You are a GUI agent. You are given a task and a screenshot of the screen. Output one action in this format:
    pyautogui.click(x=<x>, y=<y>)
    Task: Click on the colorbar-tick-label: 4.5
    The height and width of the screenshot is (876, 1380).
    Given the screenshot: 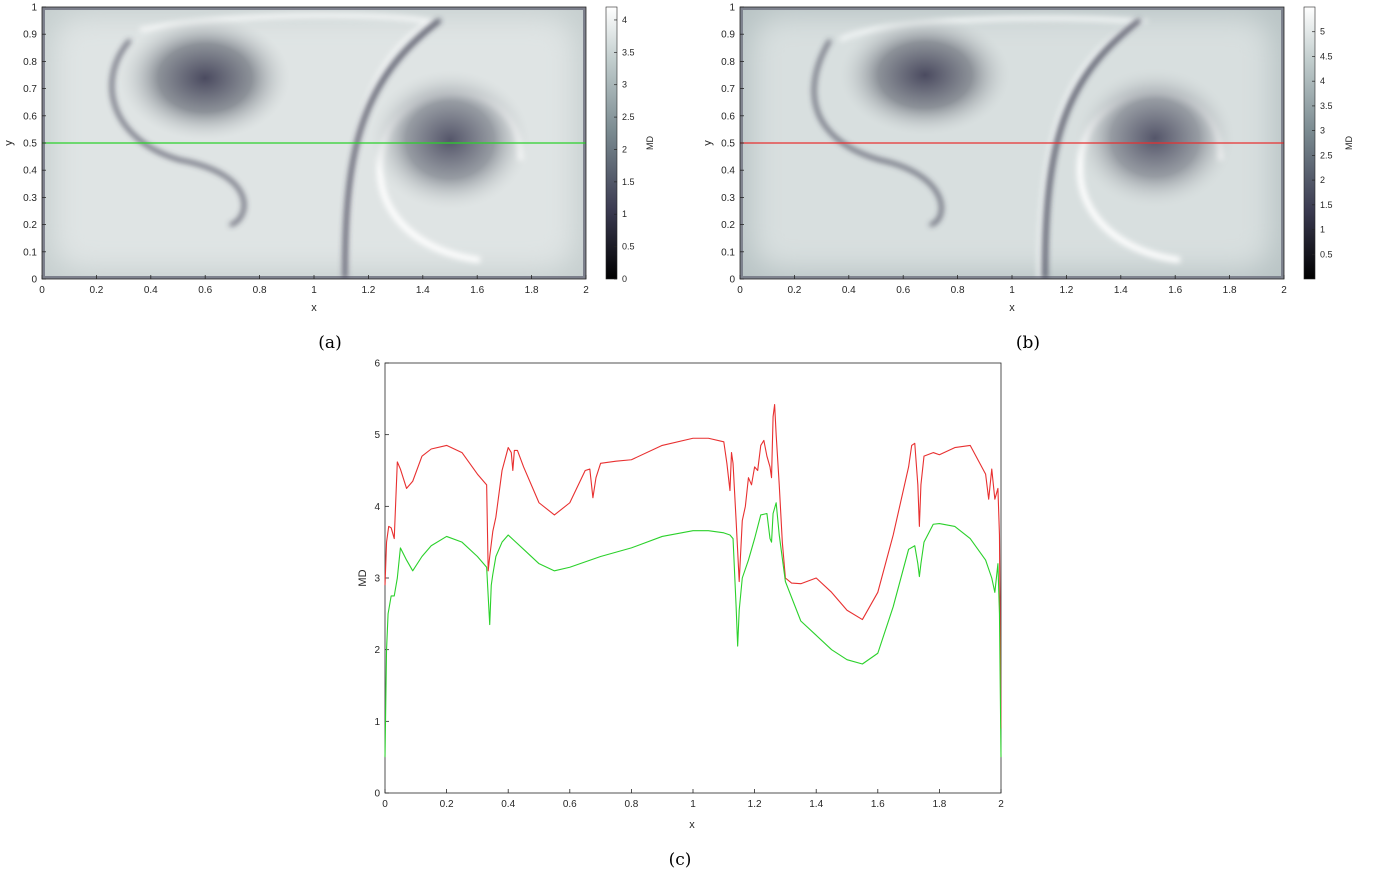 What is the action you would take?
    pyautogui.click(x=1326, y=56)
    